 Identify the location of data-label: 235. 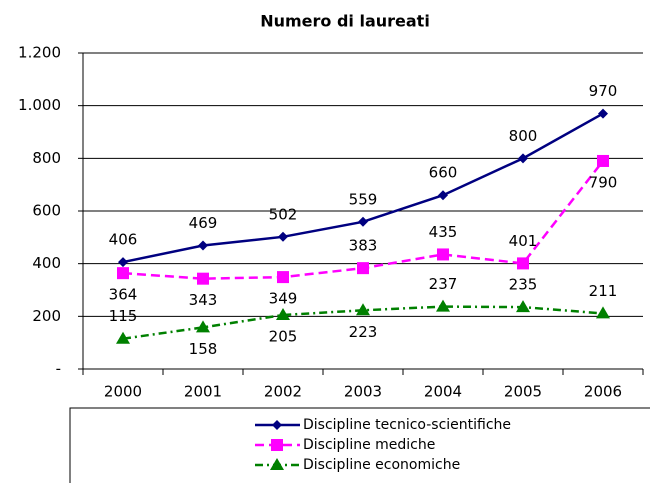
(523, 285).